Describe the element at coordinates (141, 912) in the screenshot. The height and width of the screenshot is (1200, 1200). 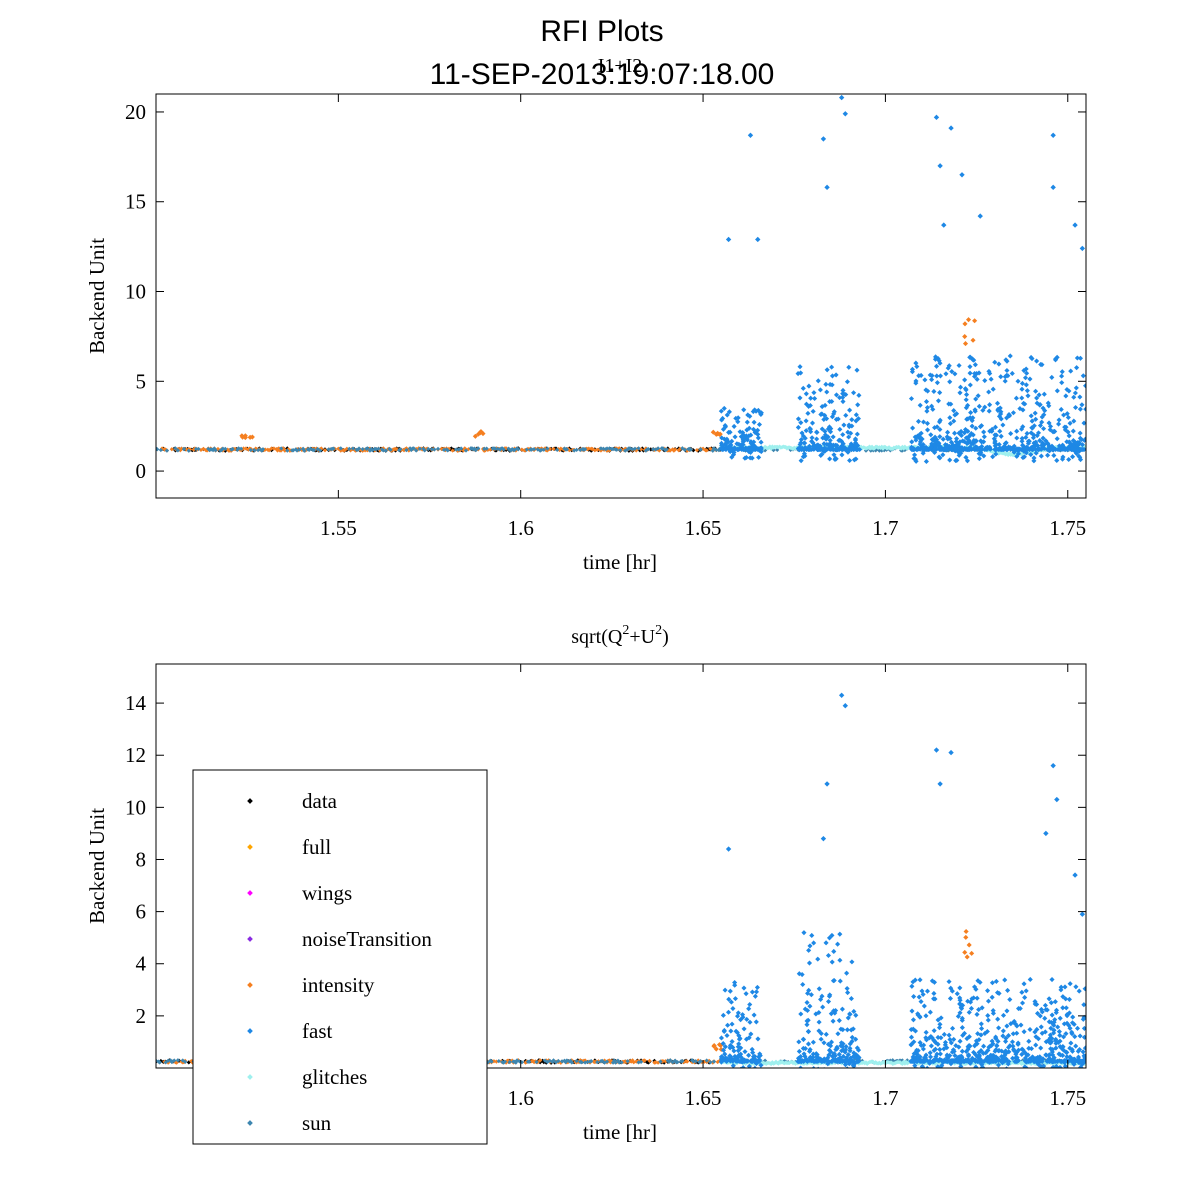
I see `bottom-ytick-label: 6` at that location.